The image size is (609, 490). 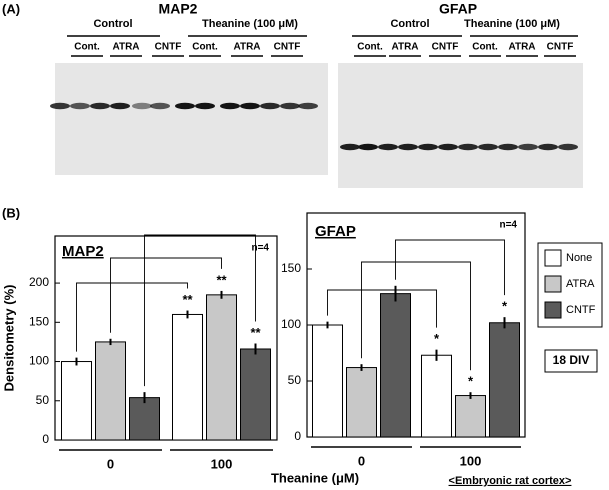 What do you see at coordinates (581, 310) in the screenshot?
I see `legend-label: CNTF` at bounding box center [581, 310].